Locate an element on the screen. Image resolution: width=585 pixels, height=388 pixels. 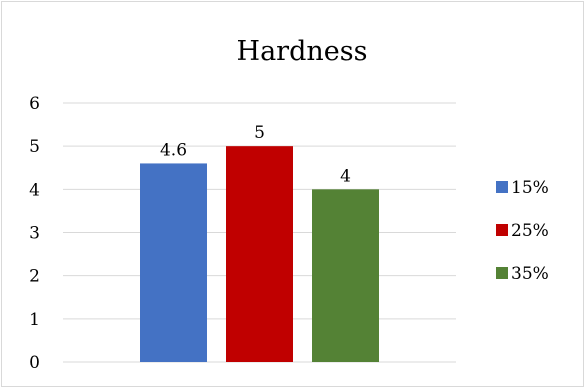
data-labels: 4.6 5 4 is located at coordinates (255, 154).